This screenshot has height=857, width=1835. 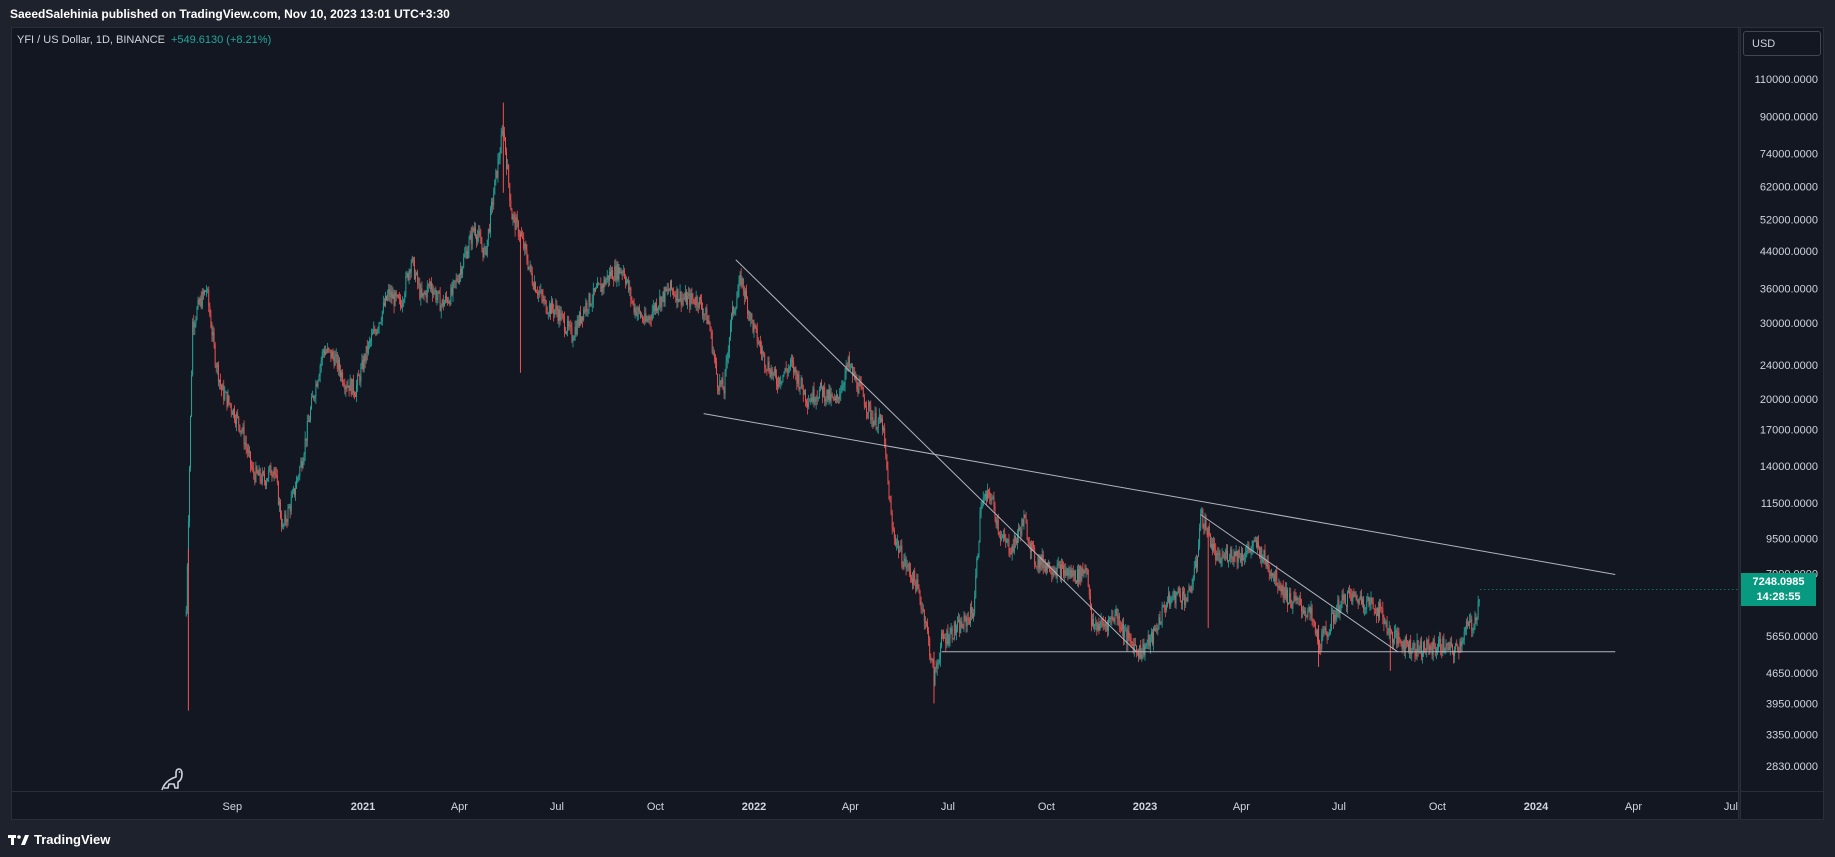 I want to click on time-axis, so click(x=875, y=806).